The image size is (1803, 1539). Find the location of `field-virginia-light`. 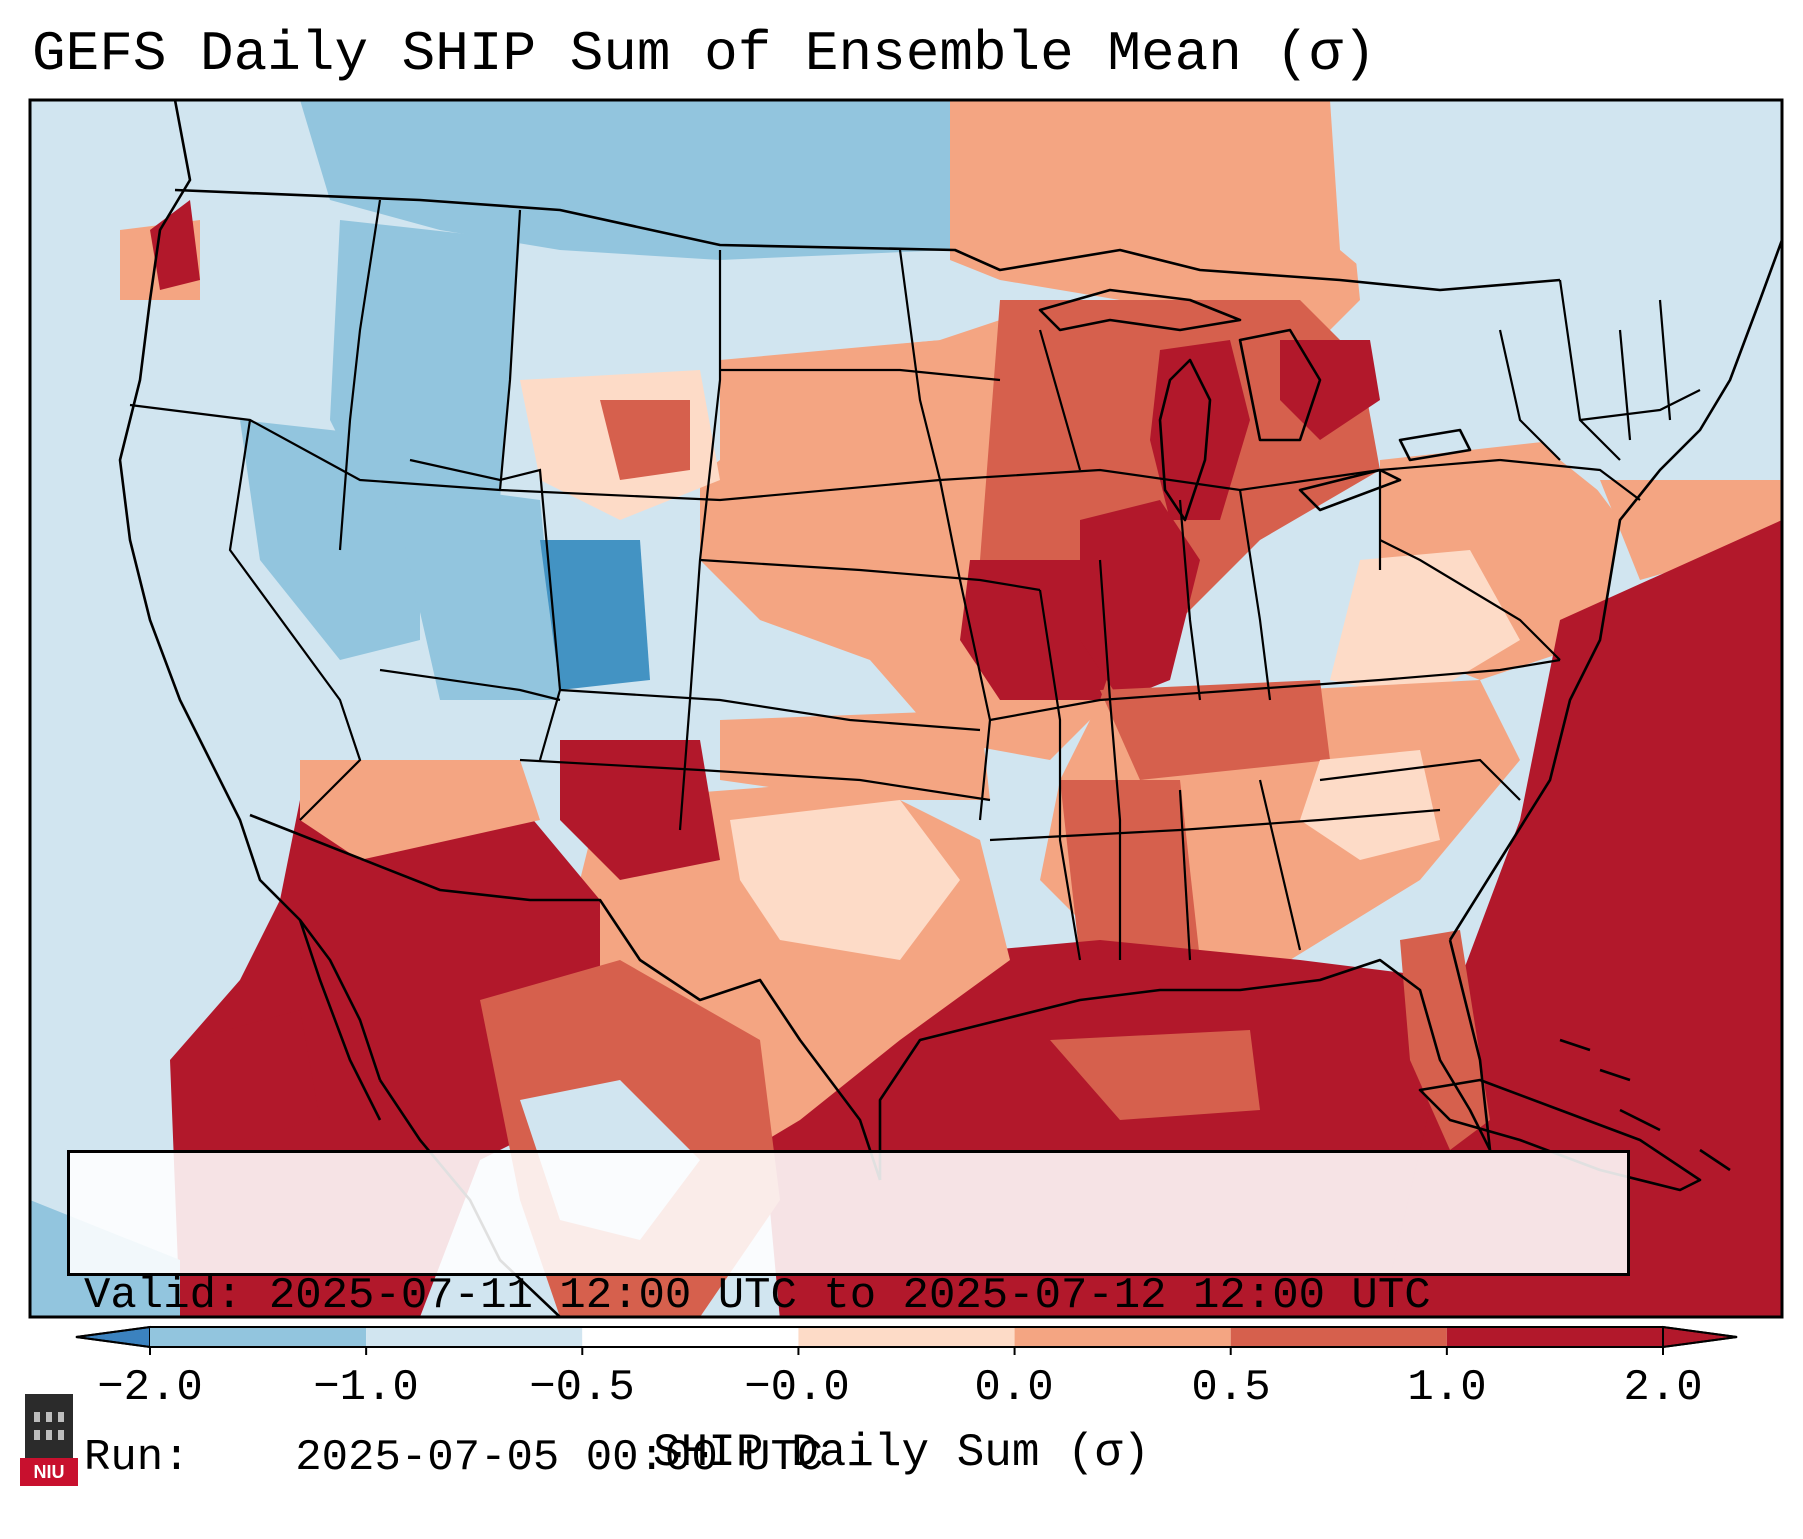

field-virginia-light is located at coordinates (1425, 625).